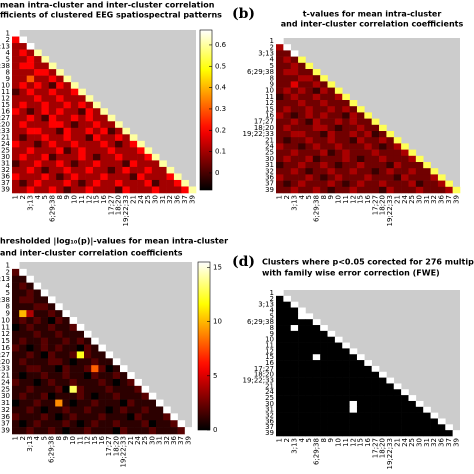 The width and height of the screenshot is (474, 474). What do you see at coordinates (204, 346) in the screenshot?
I see `colorbar` at bounding box center [204, 346].